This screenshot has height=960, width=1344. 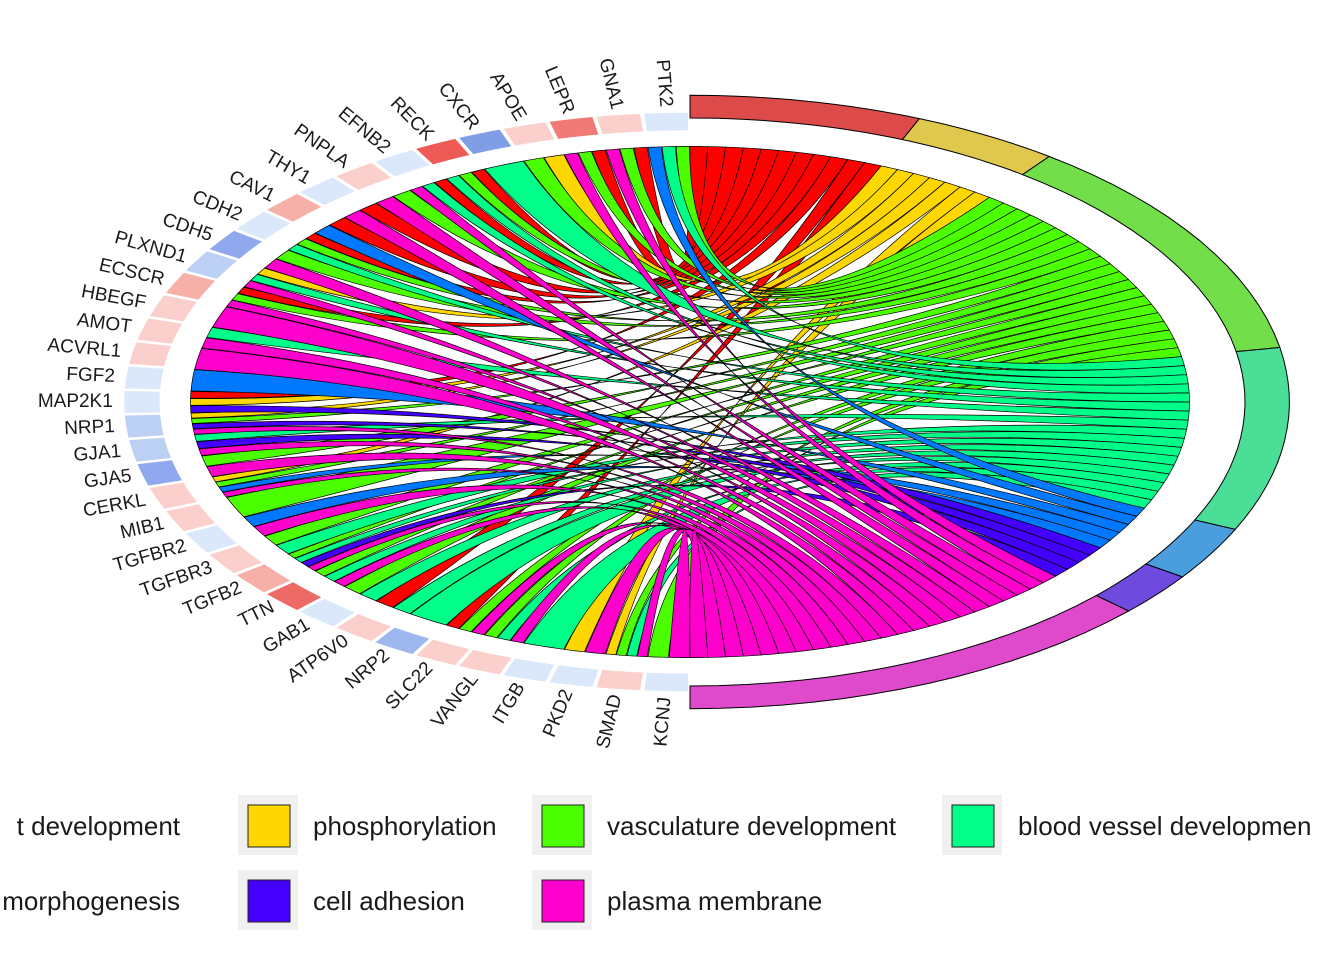 I want to click on gene-label-SMAD: SMAD, so click(x=610, y=721).